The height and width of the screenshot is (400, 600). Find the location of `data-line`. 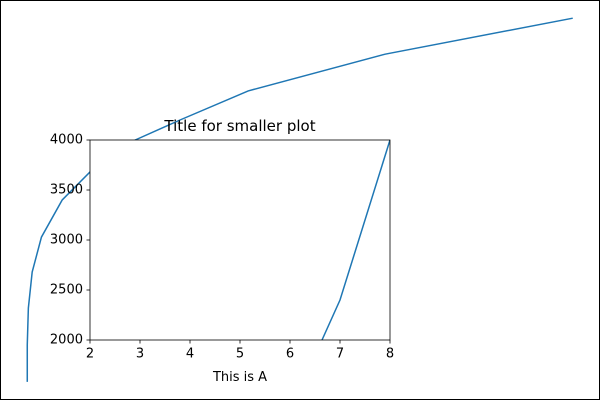

data-line is located at coordinates (355, 240).